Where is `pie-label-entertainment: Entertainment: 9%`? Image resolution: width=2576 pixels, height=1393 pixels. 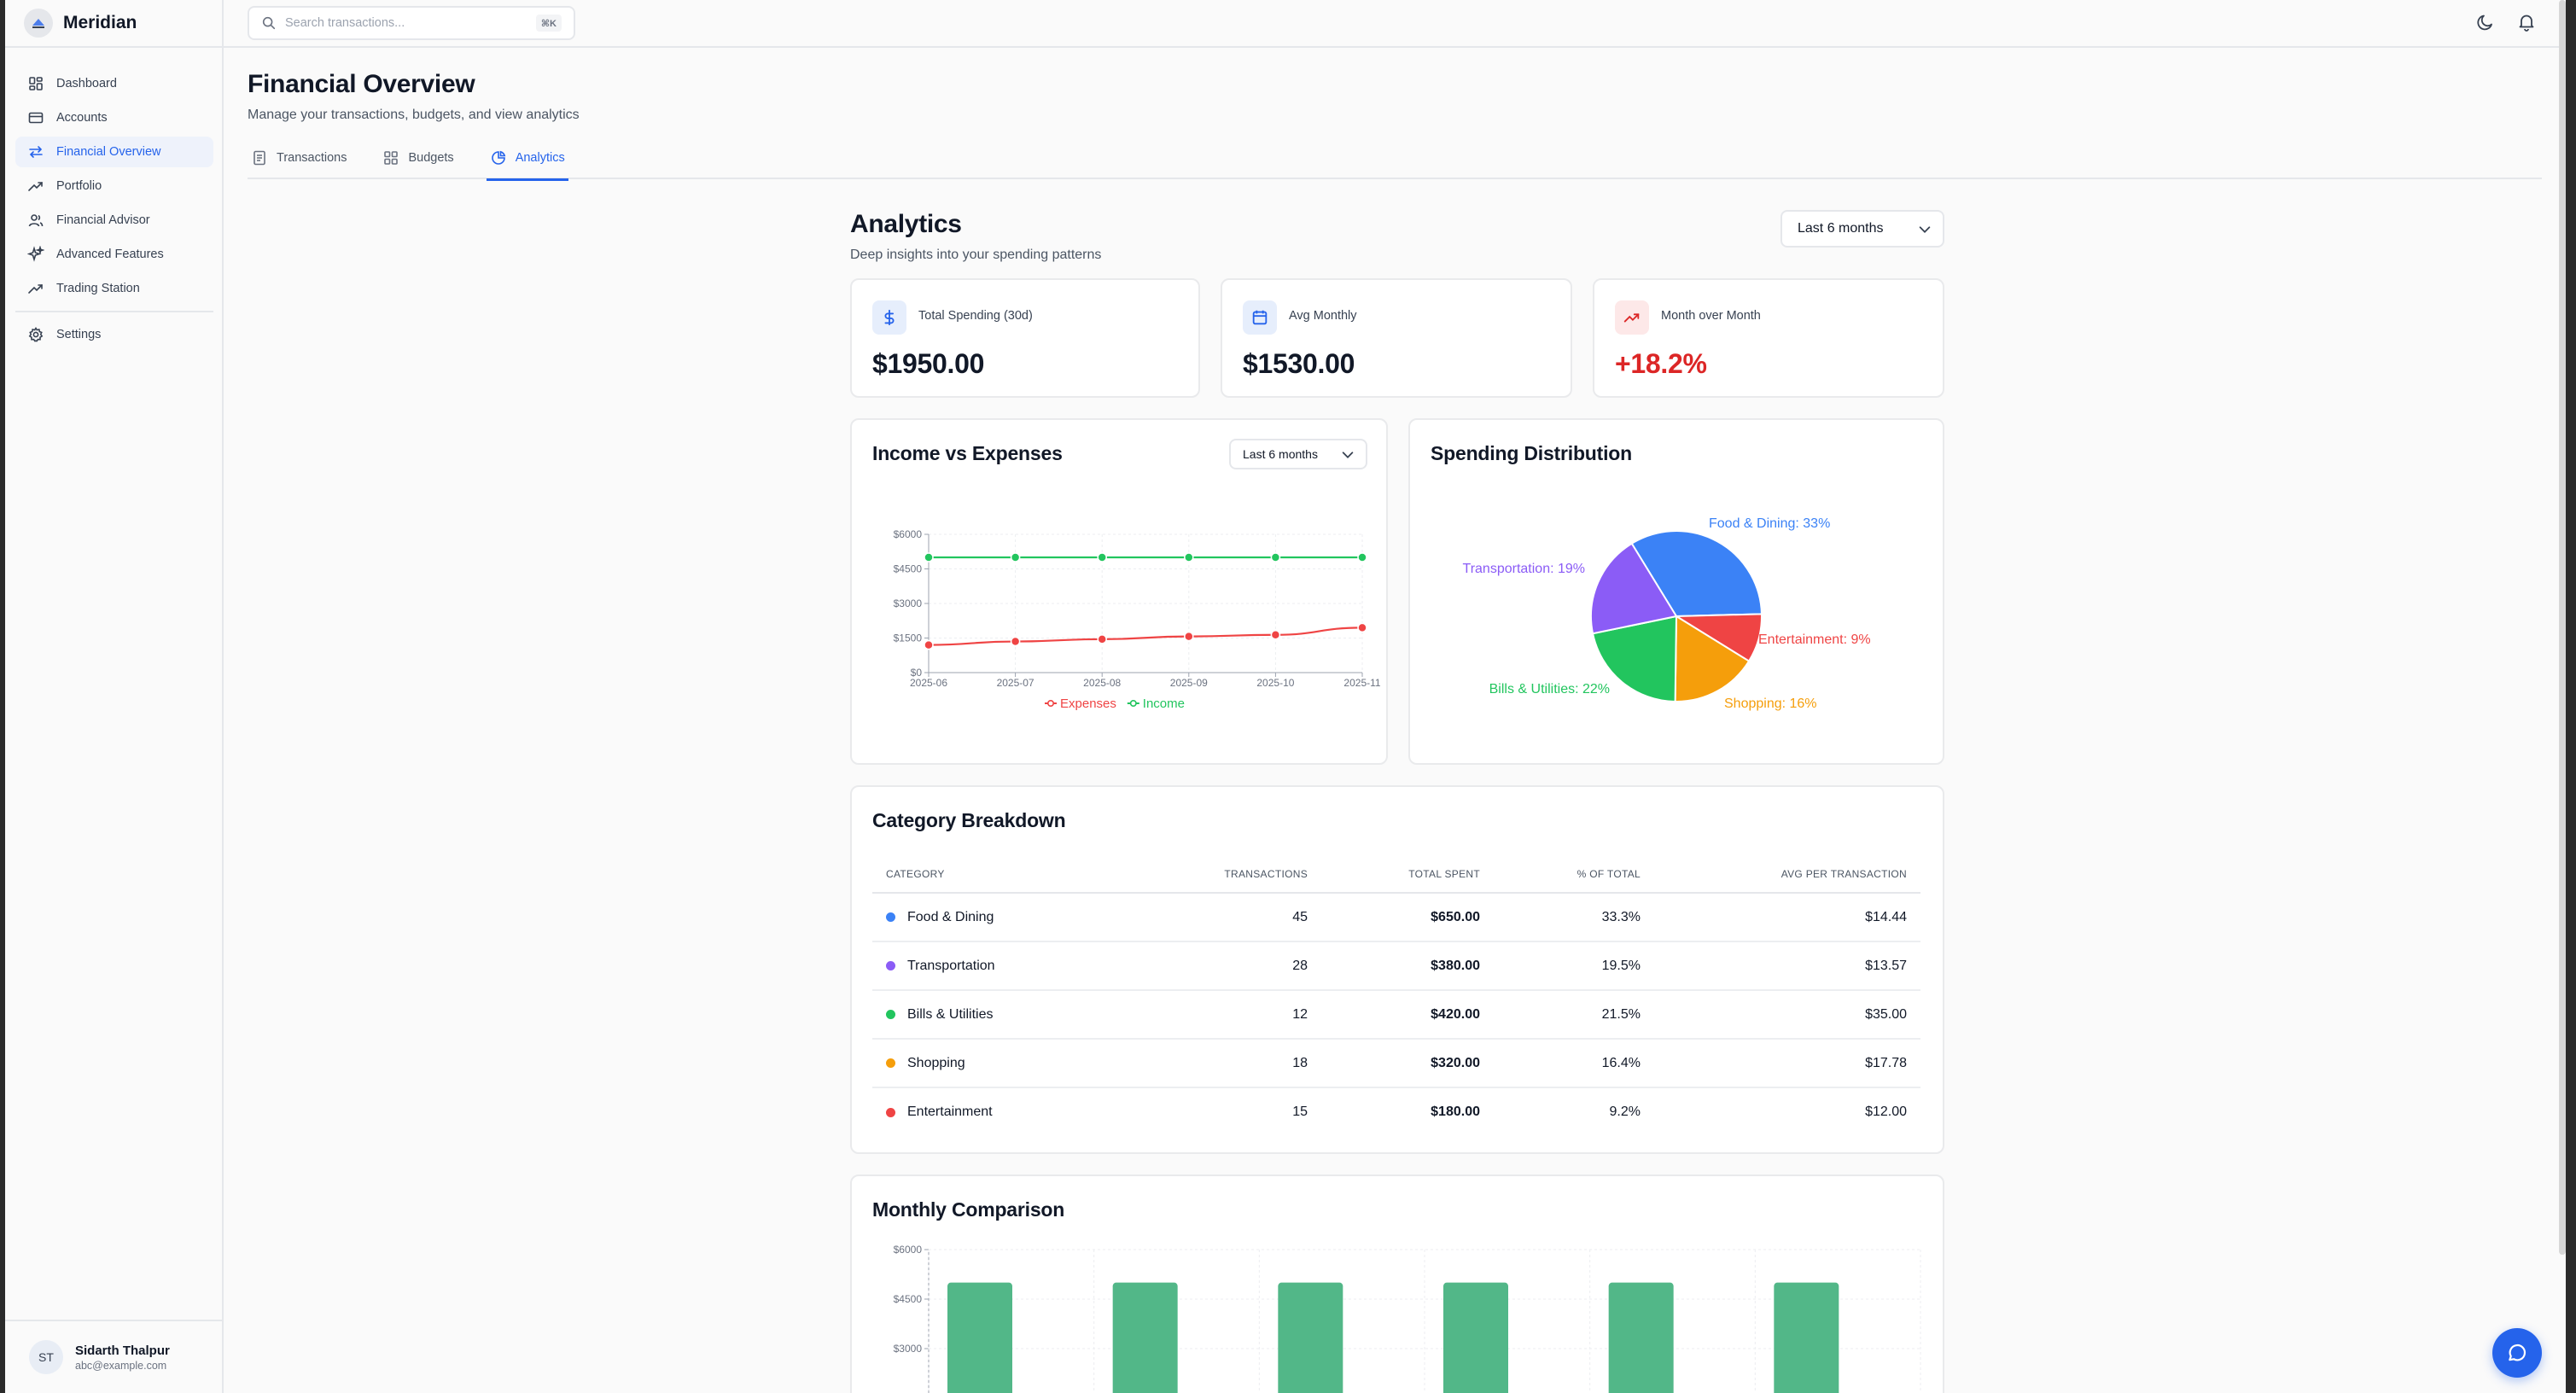
pie-label-entertainment: Entertainment: 9% is located at coordinates (1814, 639).